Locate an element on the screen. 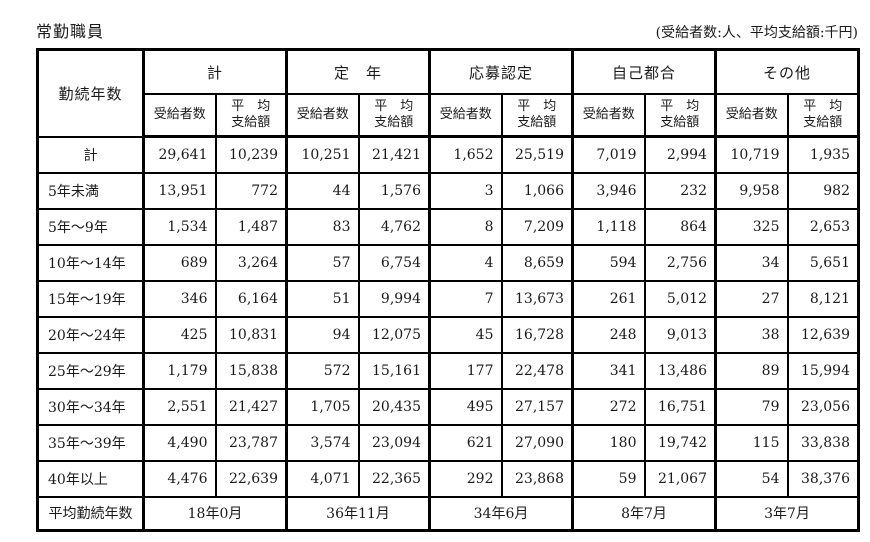 Image resolution: width=870 pixels, height=542 pixels. cell-value: 1,118 is located at coordinates (608, 226).